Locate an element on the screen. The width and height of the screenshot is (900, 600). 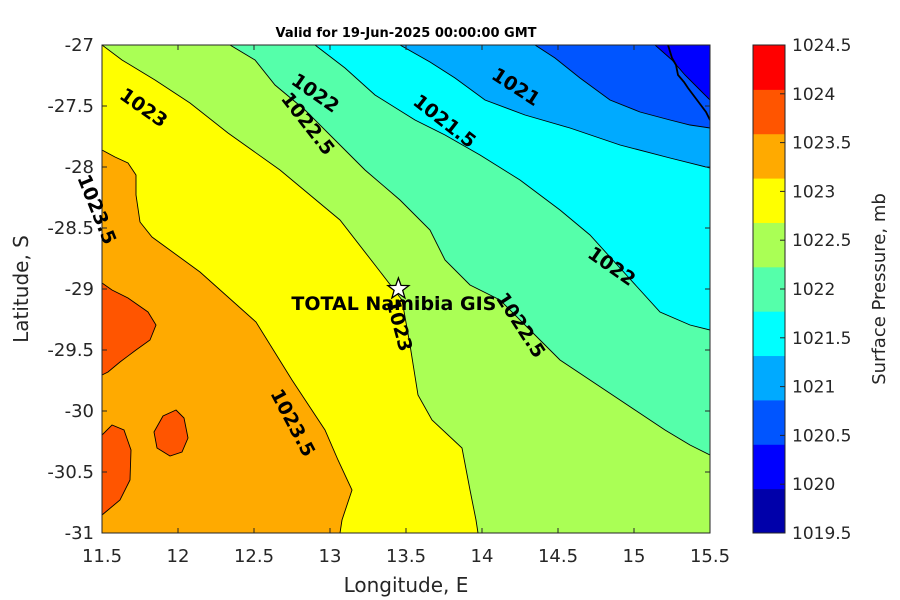
x-tick-label: 14.5 is located at coordinates (558, 556).